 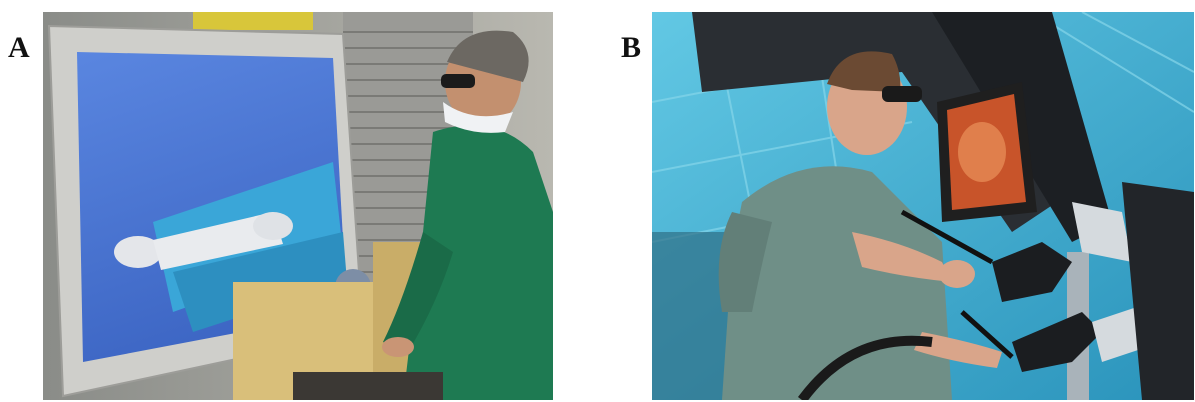 What do you see at coordinates (631, 47) in the screenshot?
I see `panel-label-b: B` at bounding box center [631, 47].